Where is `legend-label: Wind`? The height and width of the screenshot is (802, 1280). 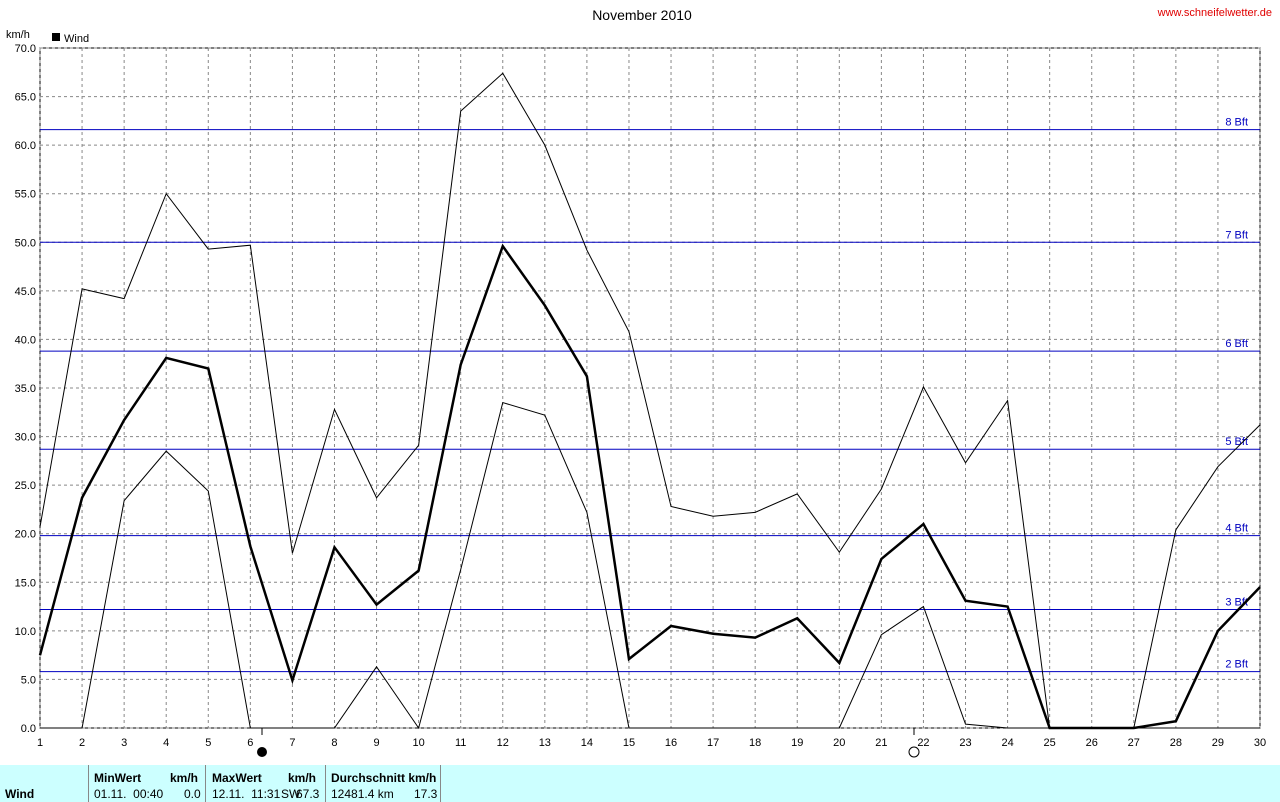 legend-label: Wind is located at coordinates (76, 39).